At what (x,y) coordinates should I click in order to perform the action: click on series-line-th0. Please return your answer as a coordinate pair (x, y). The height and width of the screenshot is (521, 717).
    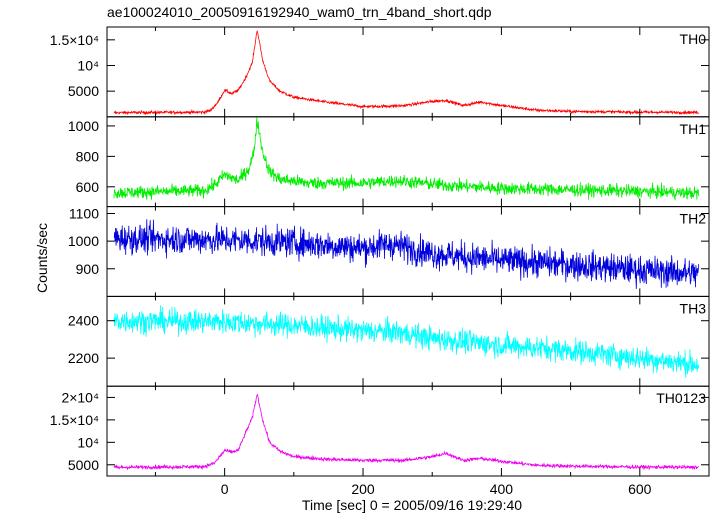
    Looking at the image, I should click on (406, 73).